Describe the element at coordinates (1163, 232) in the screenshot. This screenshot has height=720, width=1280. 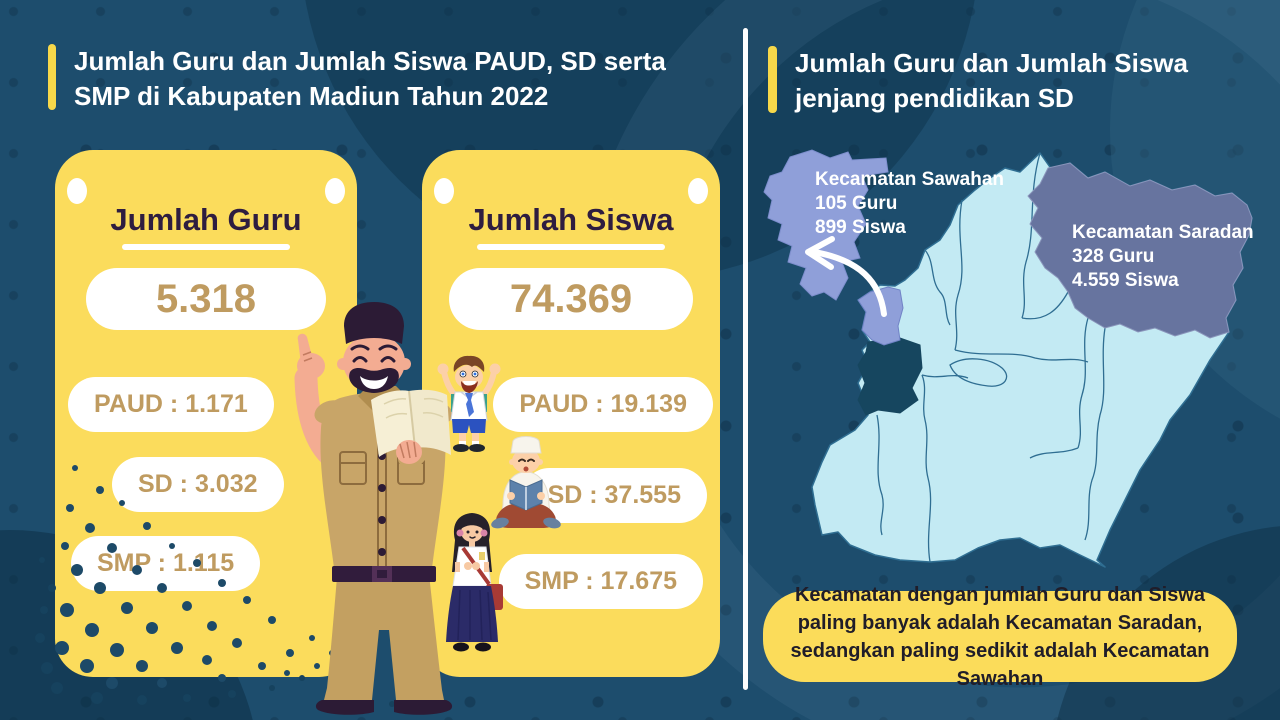
I see `saradan-name: Kecamatan Saradan` at that location.